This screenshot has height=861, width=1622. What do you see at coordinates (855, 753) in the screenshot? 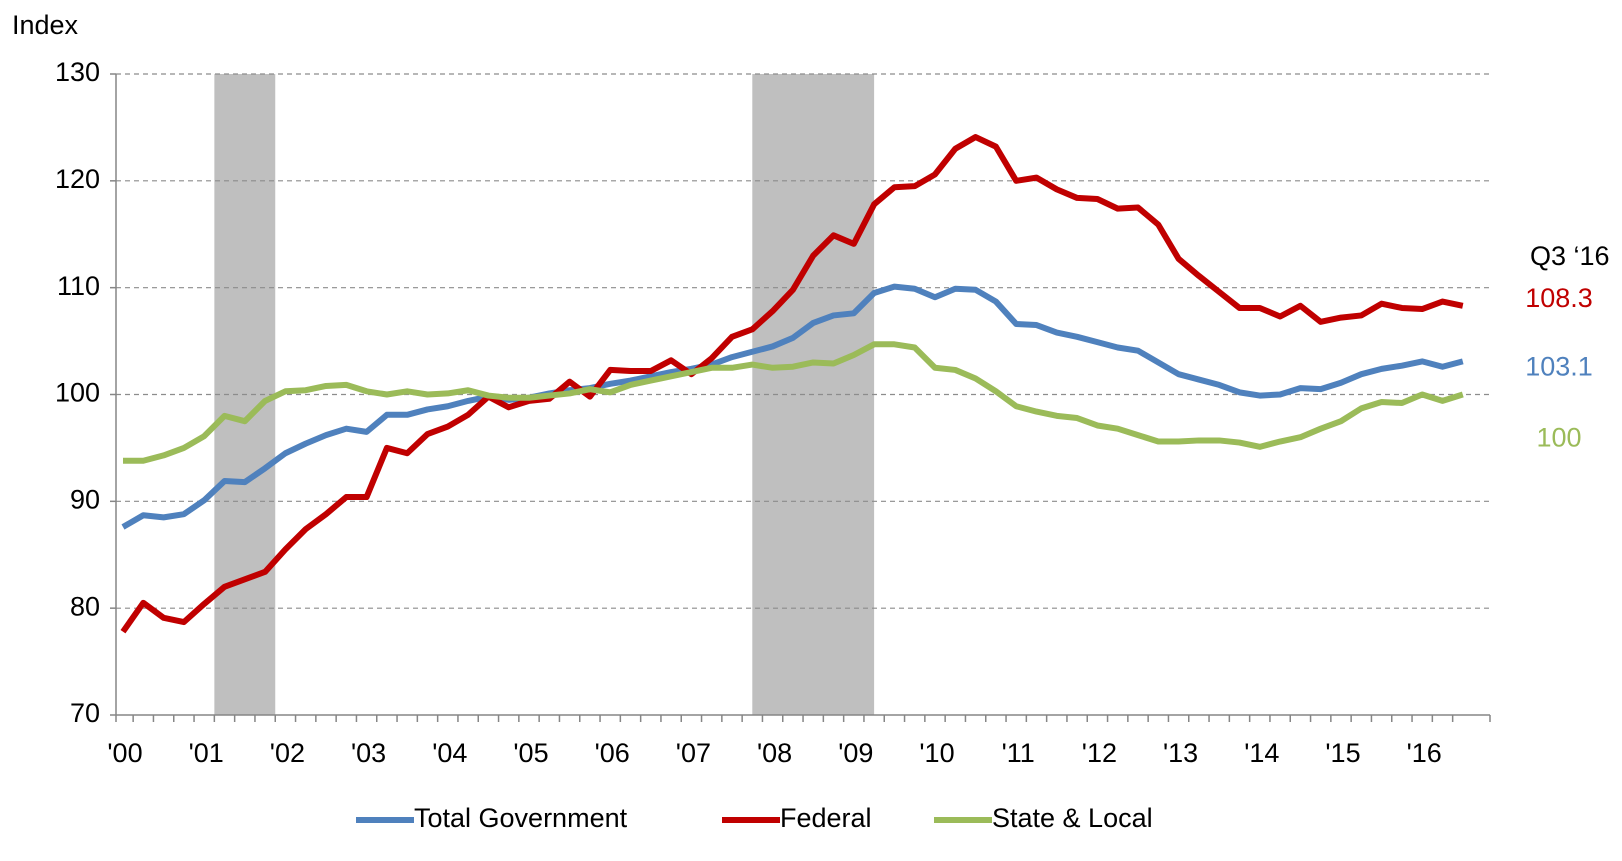
I see `x-tick-label: '09` at bounding box center [855, 753].